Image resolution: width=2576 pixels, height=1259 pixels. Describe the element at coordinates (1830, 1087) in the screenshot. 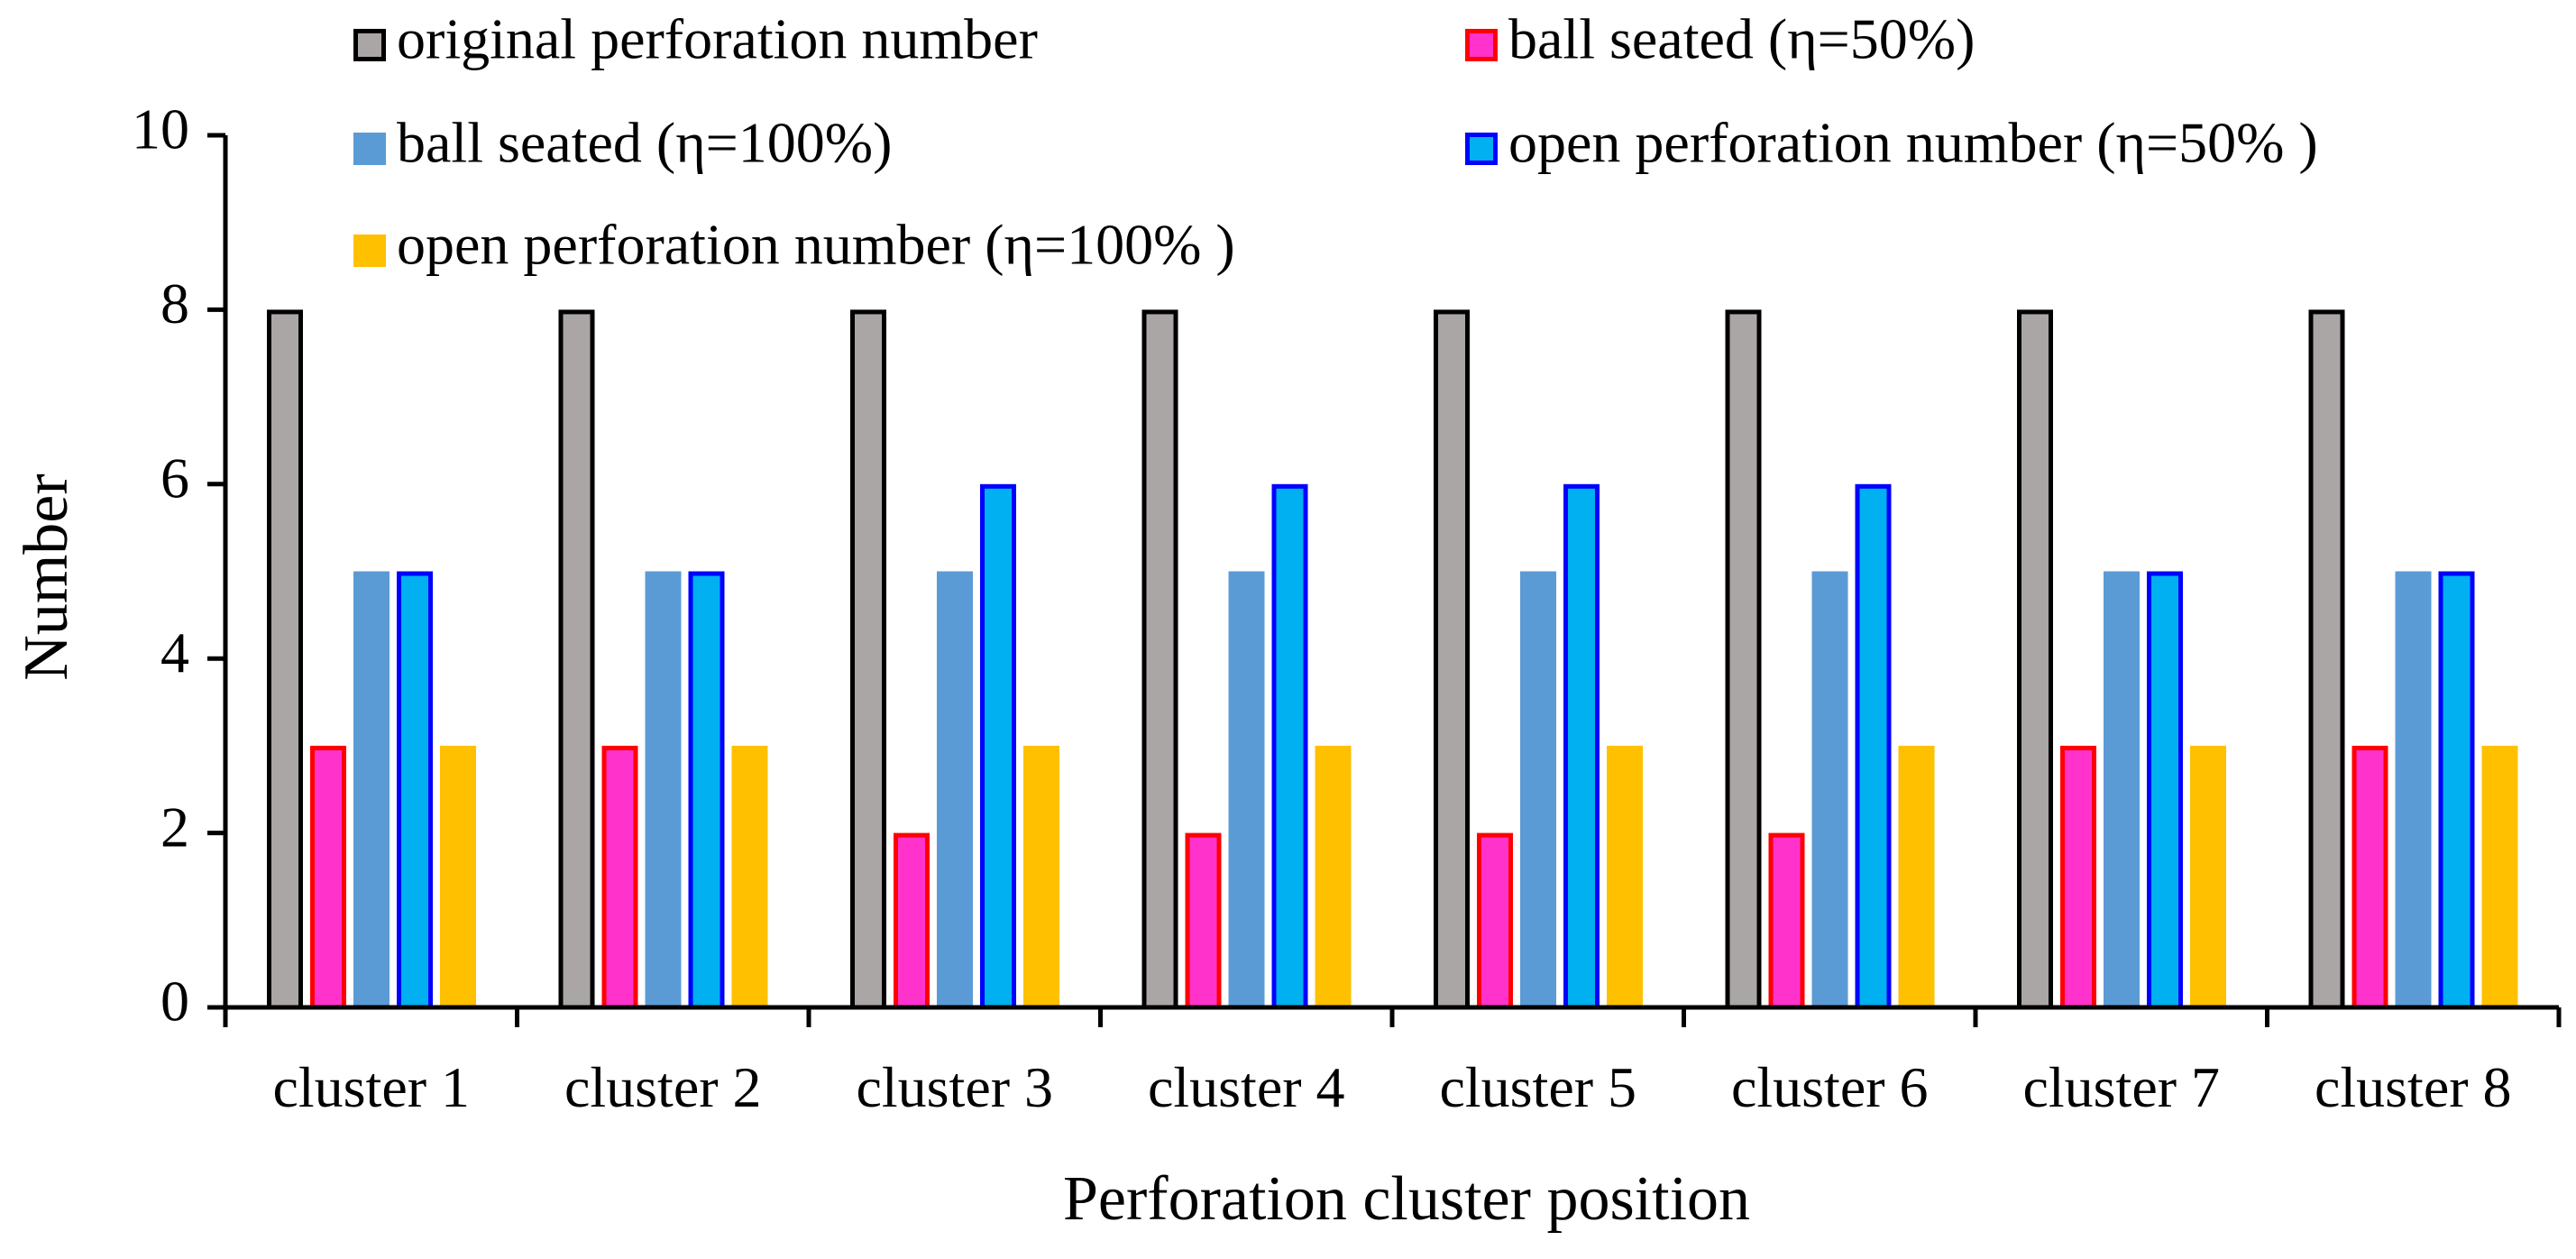

I see `x-category-label: cluster 6` at that location.